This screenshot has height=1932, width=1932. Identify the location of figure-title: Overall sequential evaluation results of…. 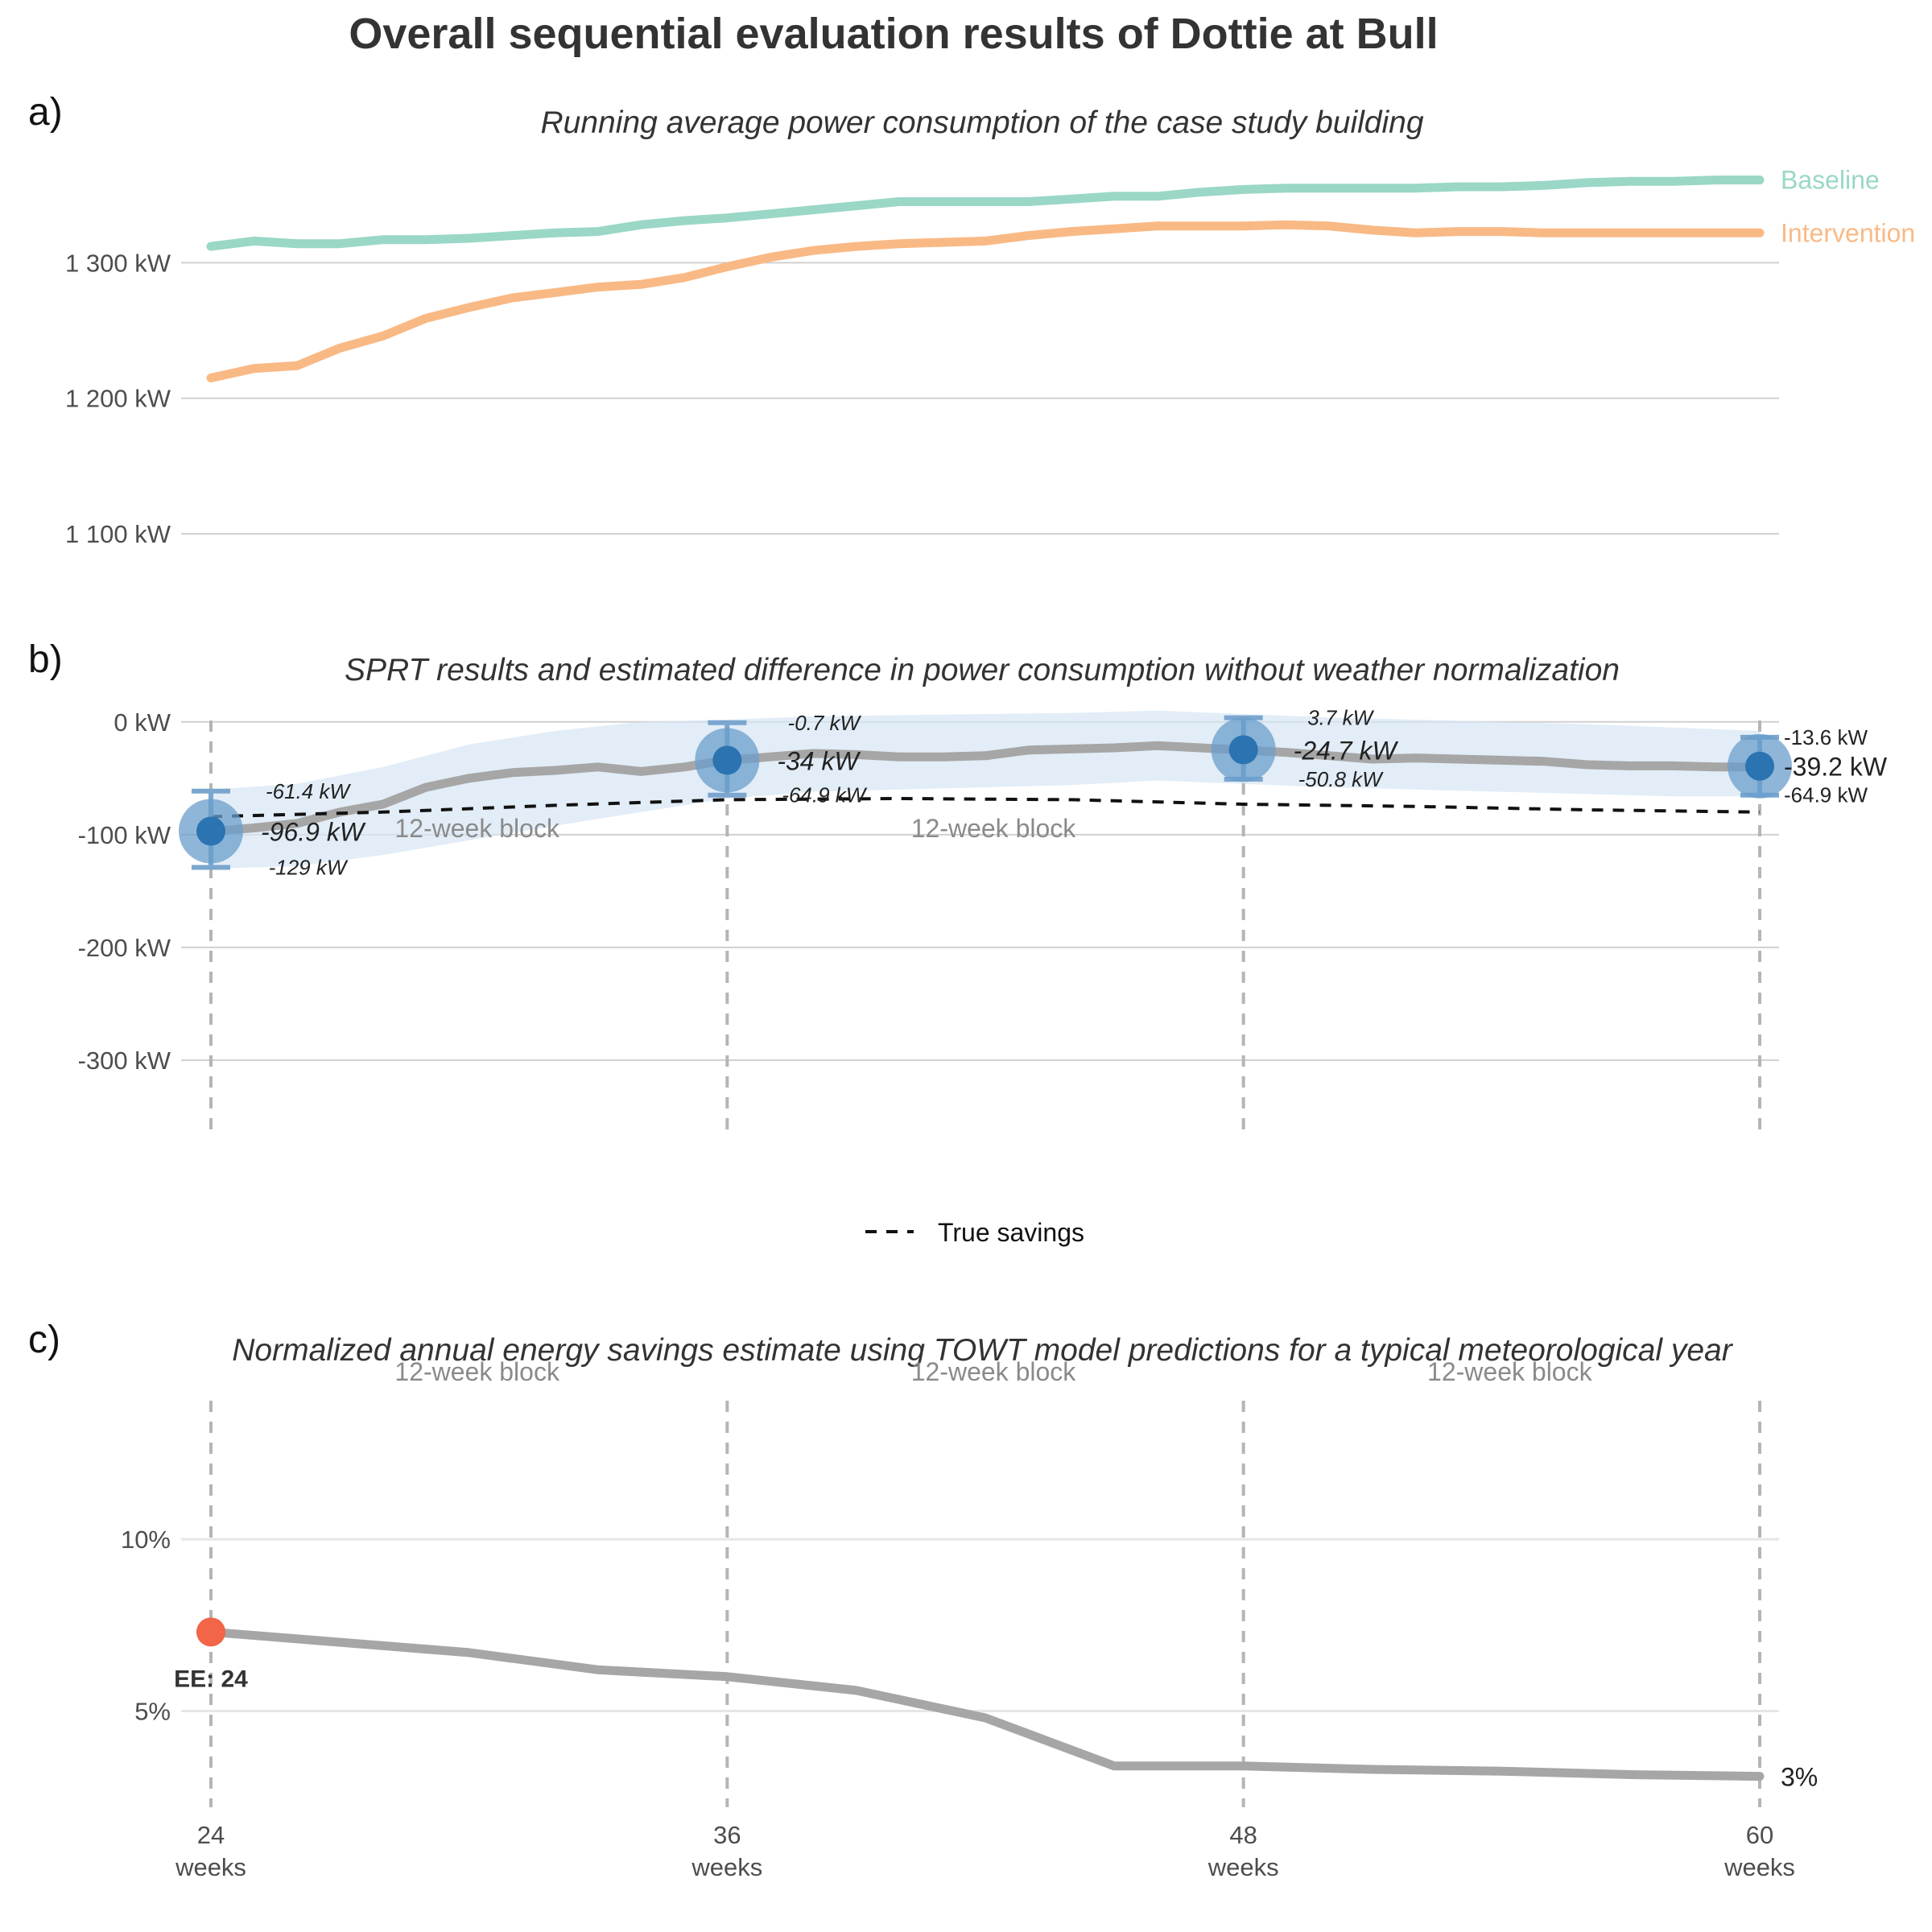
(893, 34).